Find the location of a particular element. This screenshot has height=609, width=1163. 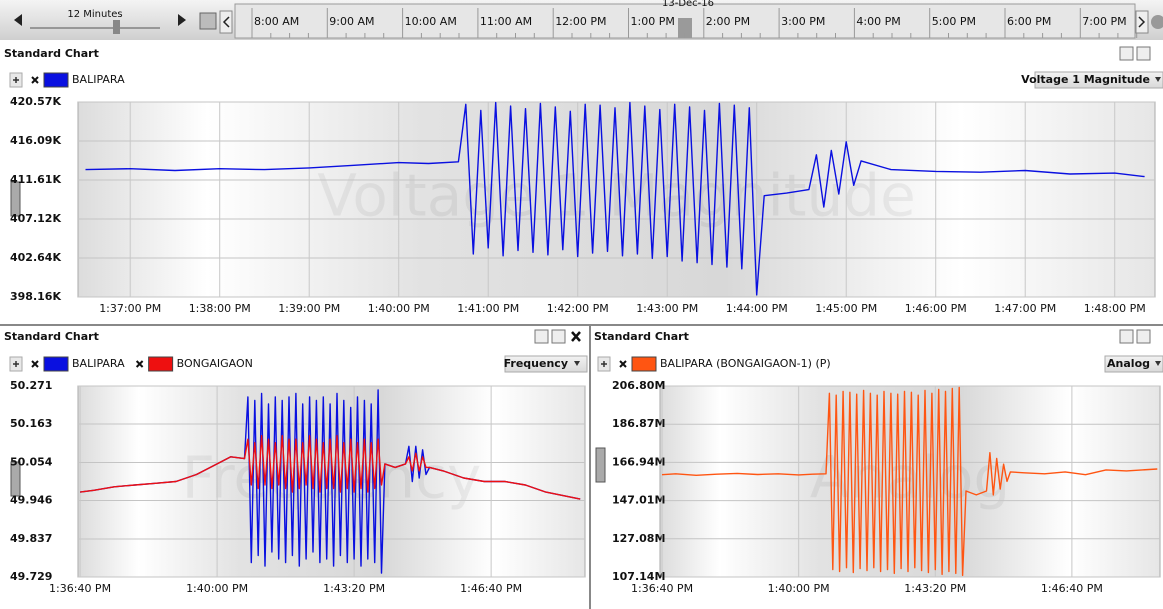

dropdown-text: Analog is located at coordinates (1128, 363).